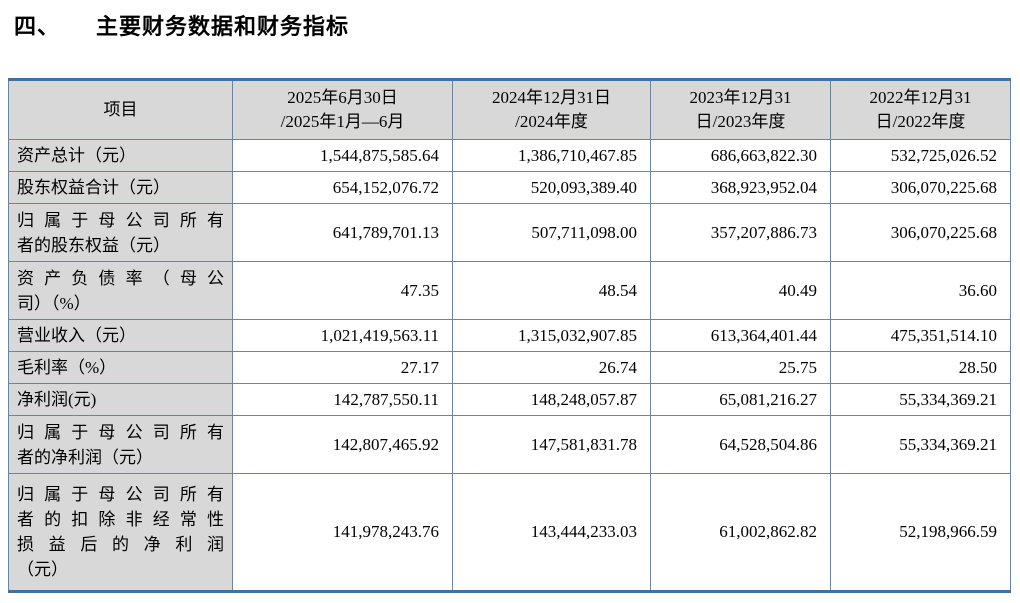  What do you see at coordinates (920, 97) in the screenshot?
I see `header-line: 2022年12月31` at bounding box center [920, 97].